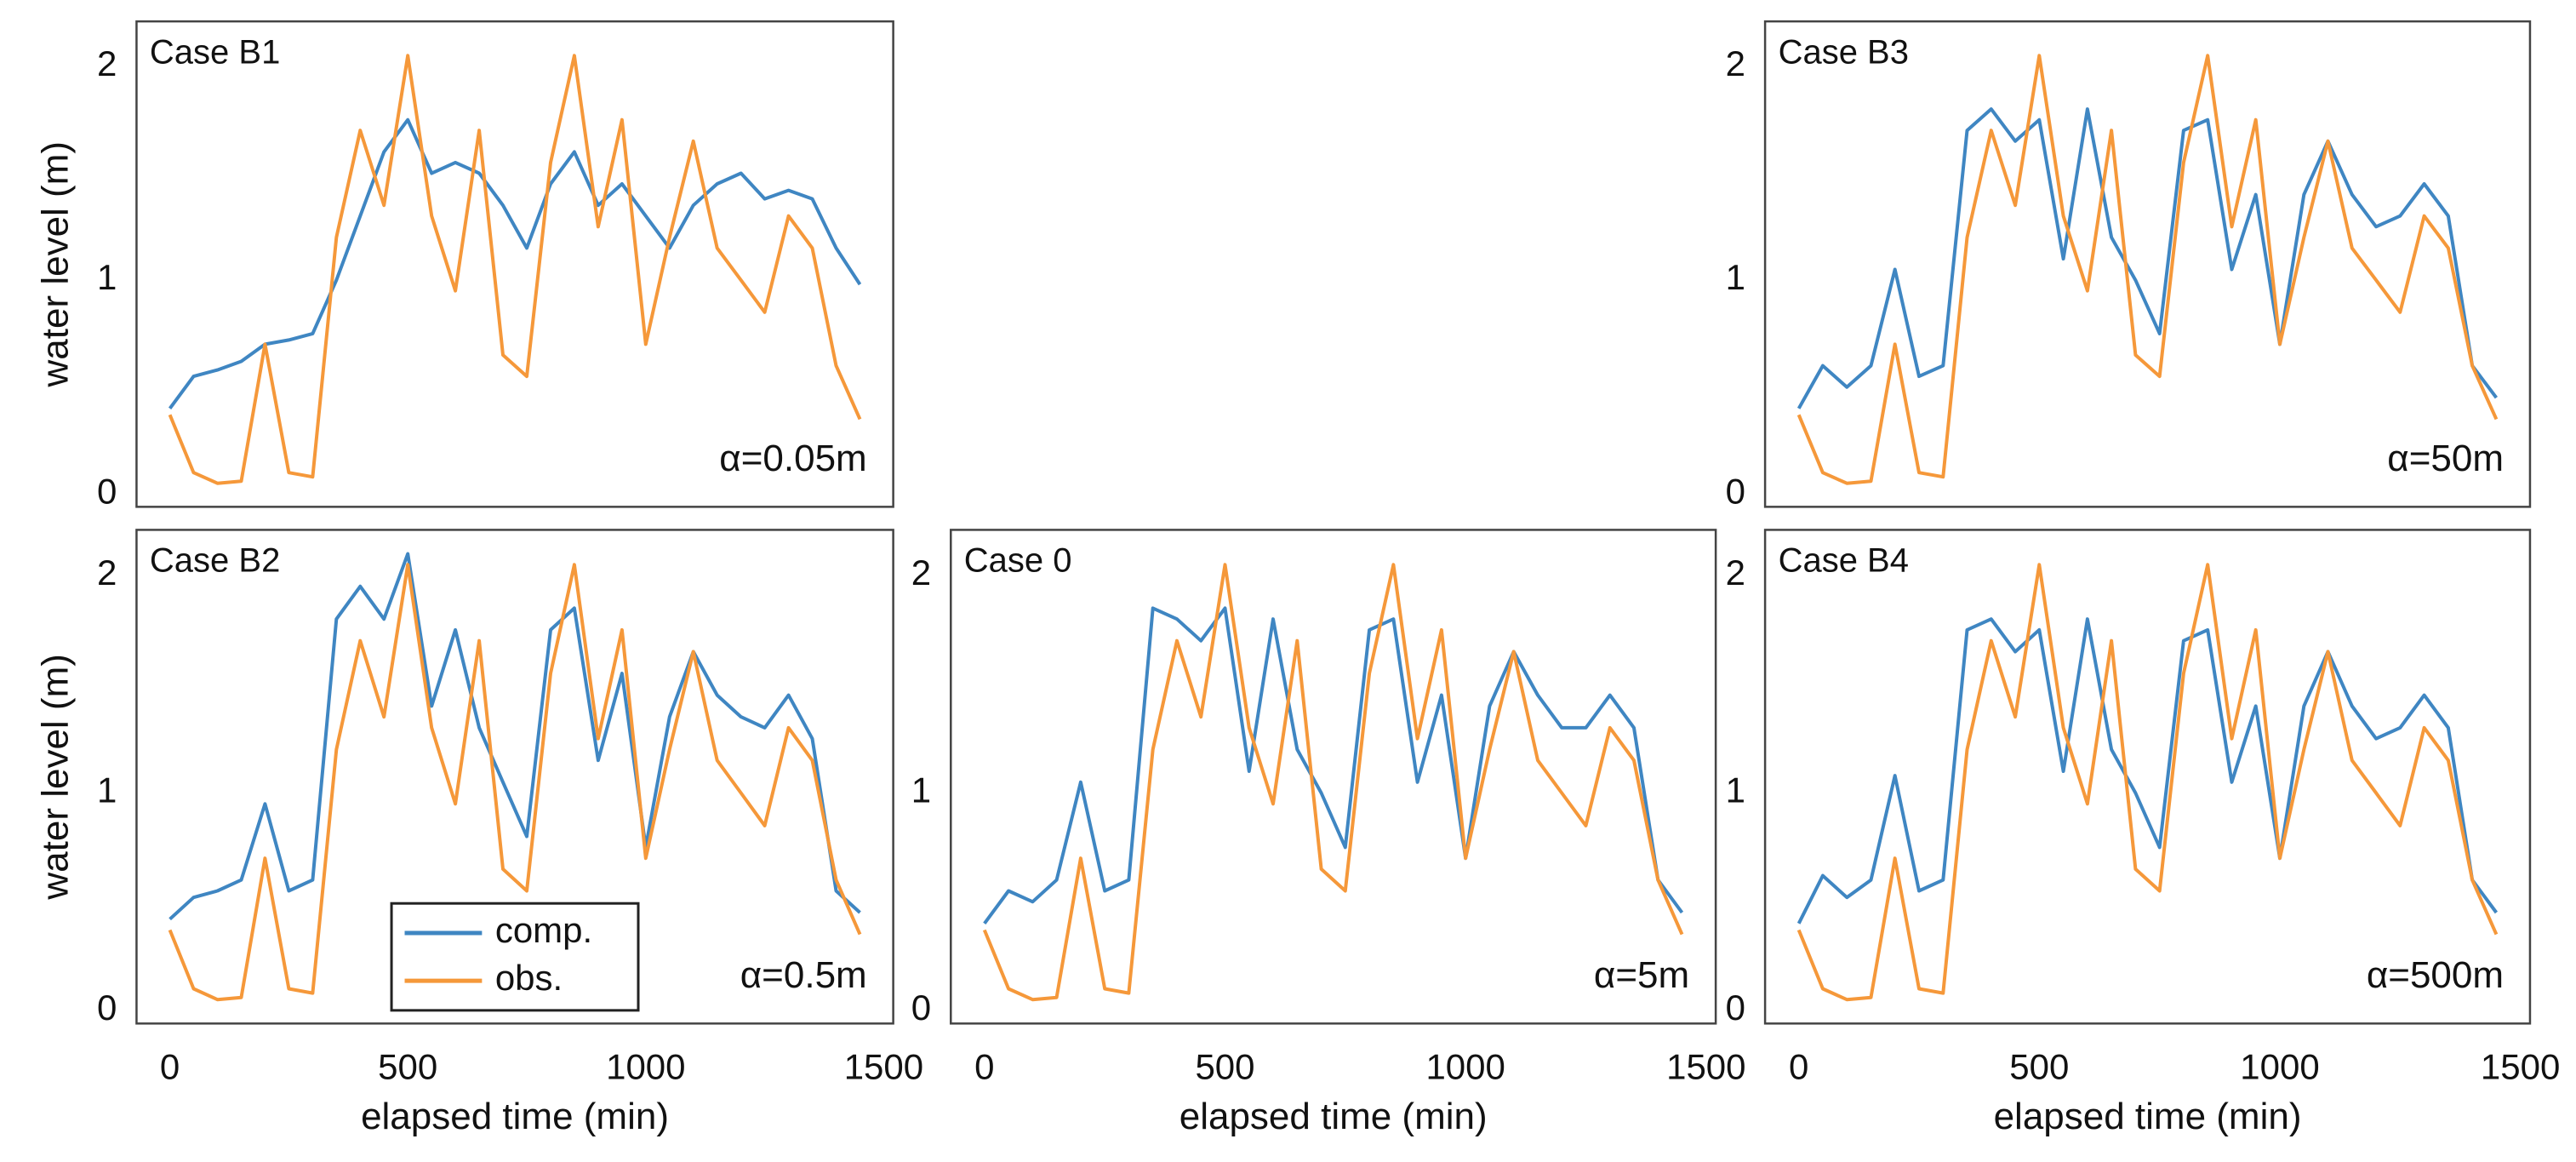  Describe the element at coordinates (792, 458) in the screenshot. I see `annotation: α=0.05m` at that location.